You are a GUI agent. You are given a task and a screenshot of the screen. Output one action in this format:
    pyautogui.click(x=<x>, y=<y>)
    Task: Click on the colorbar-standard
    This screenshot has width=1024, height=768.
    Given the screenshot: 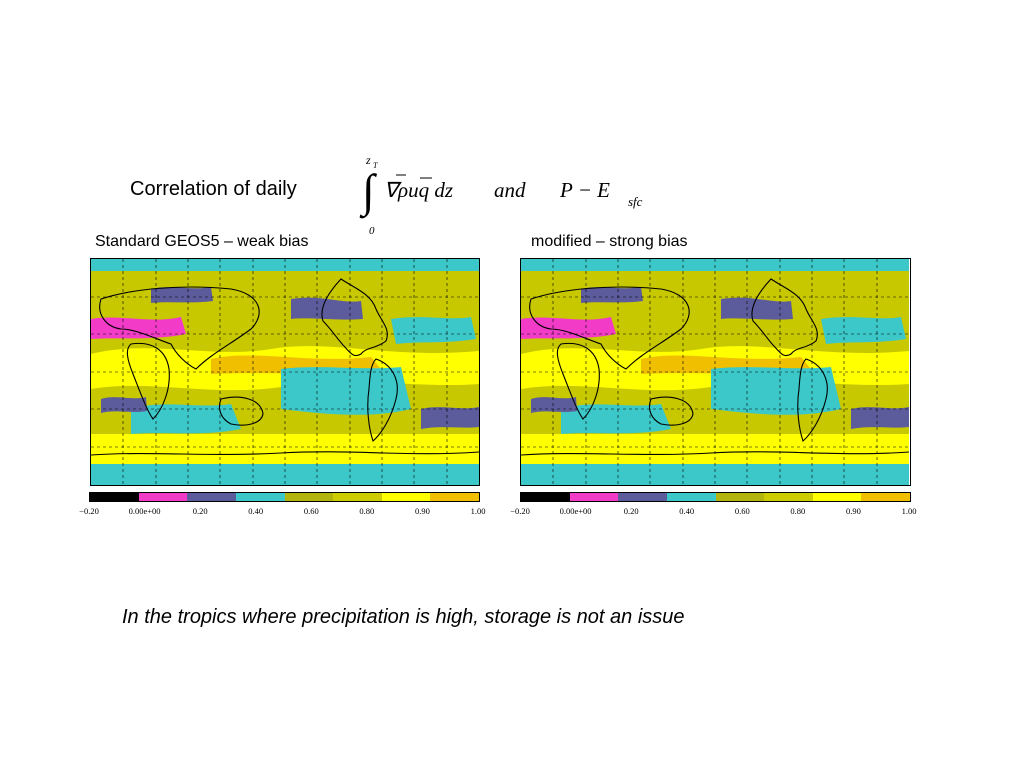 What is the action you would take?
    pyautogui.click(x=284, y=497)
    